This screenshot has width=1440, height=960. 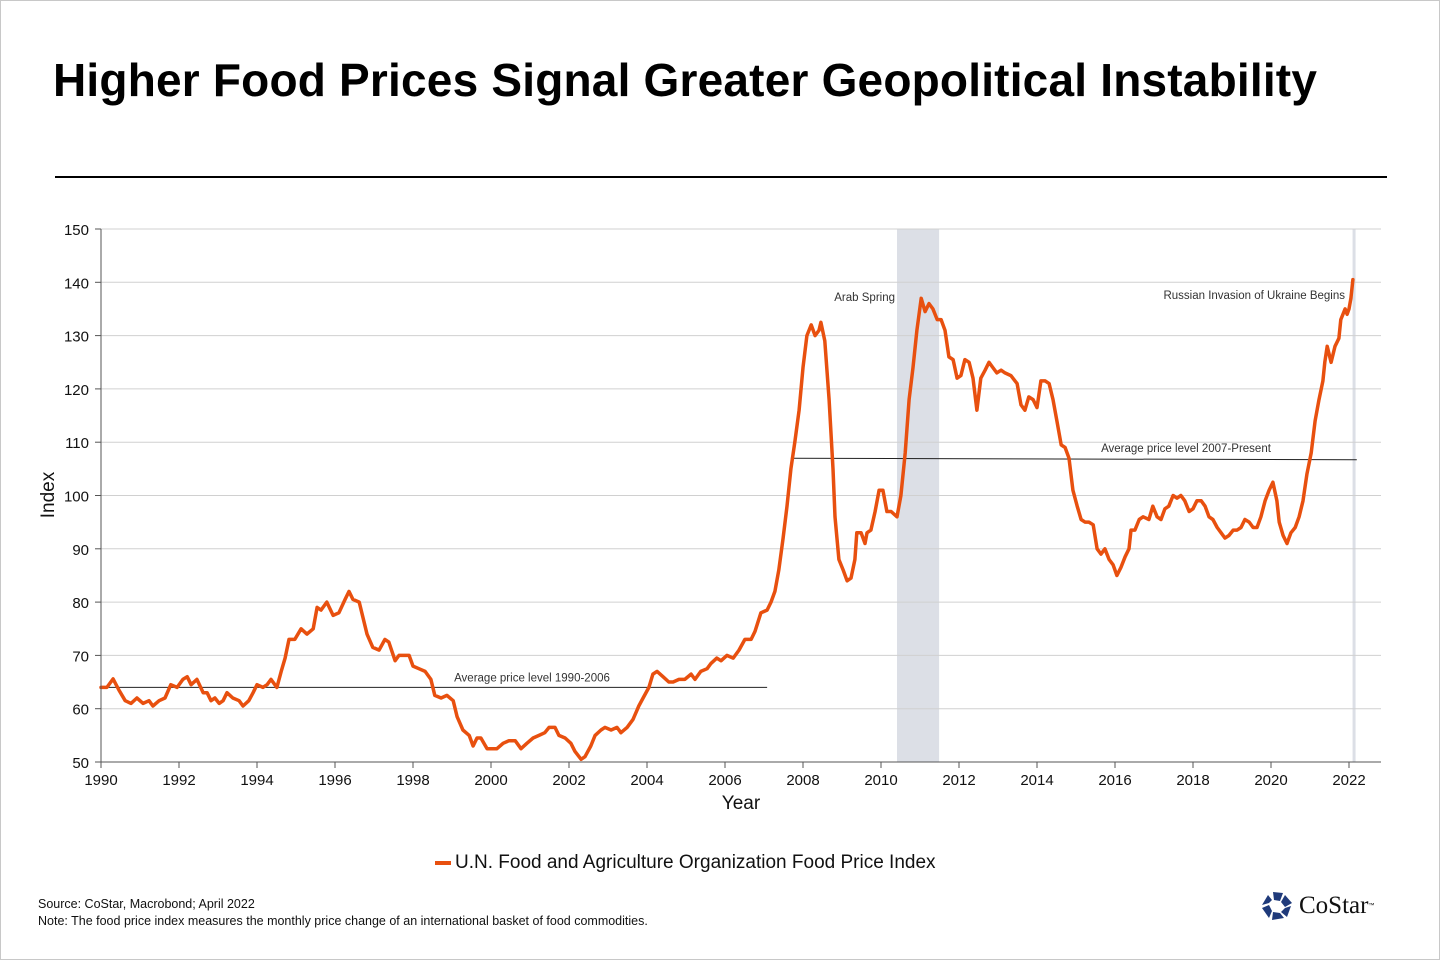 What do you see at coordinates (178, 780) in the screenshot?
I see `x-tick-label: 1992` at bounding box center [178, 780].